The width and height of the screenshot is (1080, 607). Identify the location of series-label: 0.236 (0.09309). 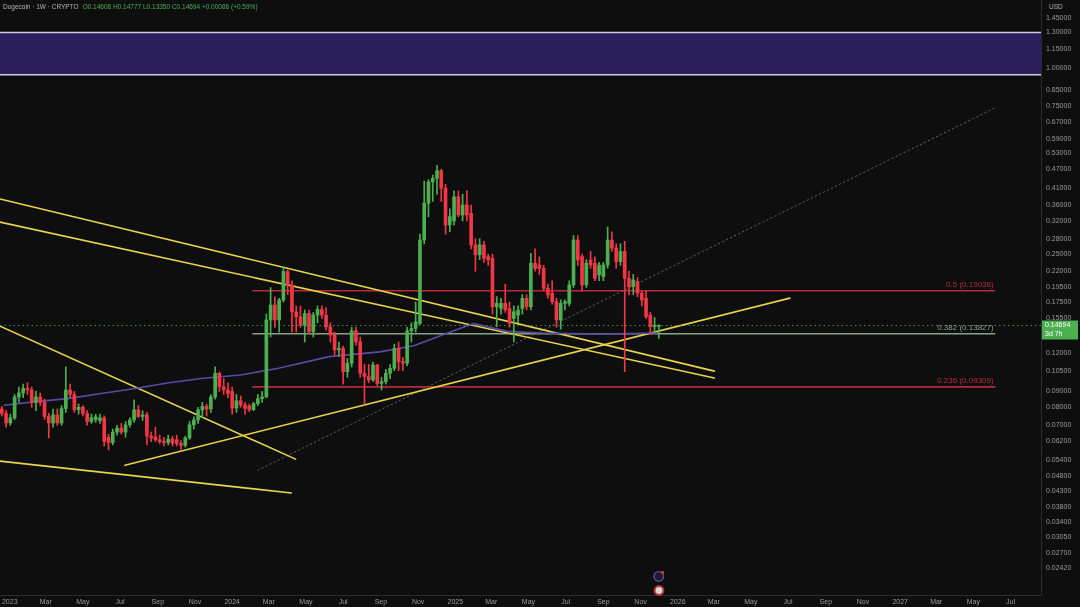
(965, 381).